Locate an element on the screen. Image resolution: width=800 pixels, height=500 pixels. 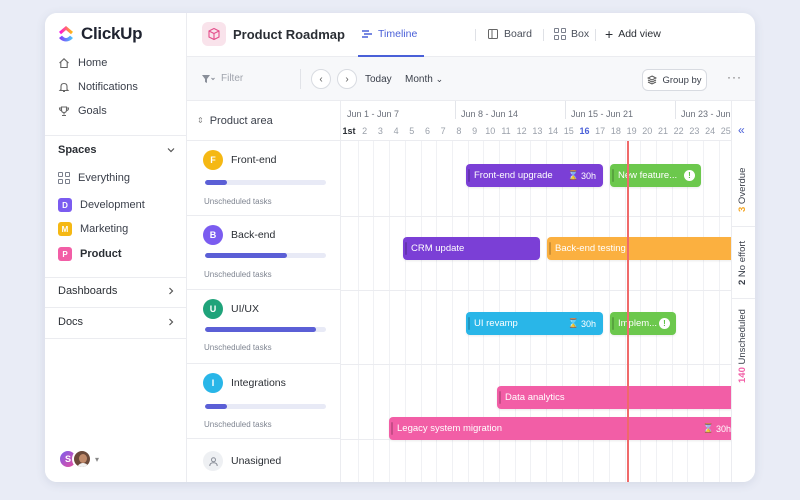
tab-timeline-label: Timeline is located at coordinates (398, 34).